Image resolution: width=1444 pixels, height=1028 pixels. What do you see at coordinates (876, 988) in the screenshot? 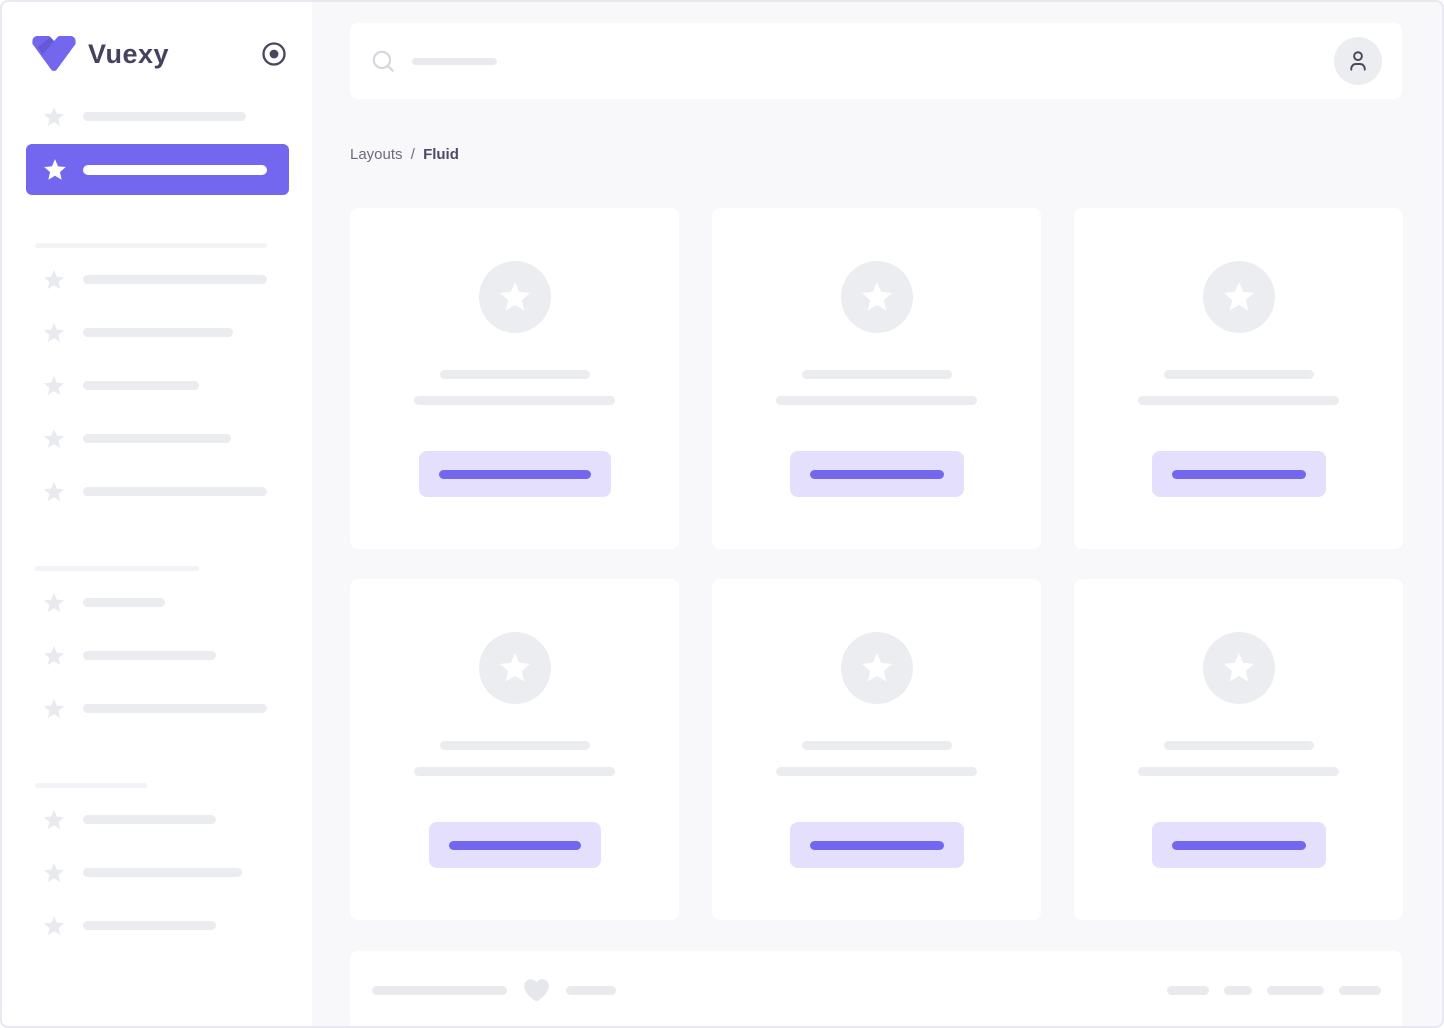
I see `footer` at bounding box center [876, 988].